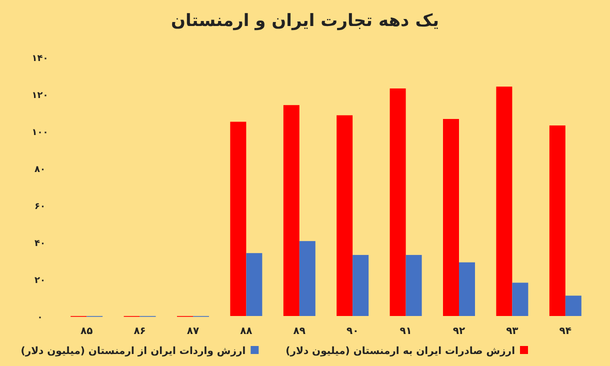 Image resolution: width=610 pixels, height=366 pixels. What do you see at coordinates (40, 96) in the screenshot?
I see `y-tick-label: ۱۲۰` at bounding box center [40, 96].